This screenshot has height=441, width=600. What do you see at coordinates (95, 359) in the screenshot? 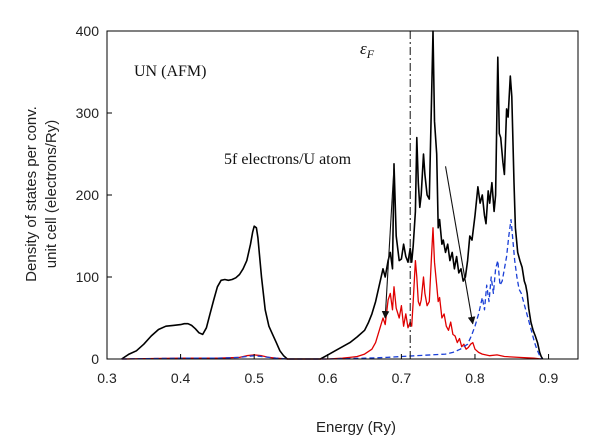
I see `y-tick-label: 0` at bounding box center [95, 359].